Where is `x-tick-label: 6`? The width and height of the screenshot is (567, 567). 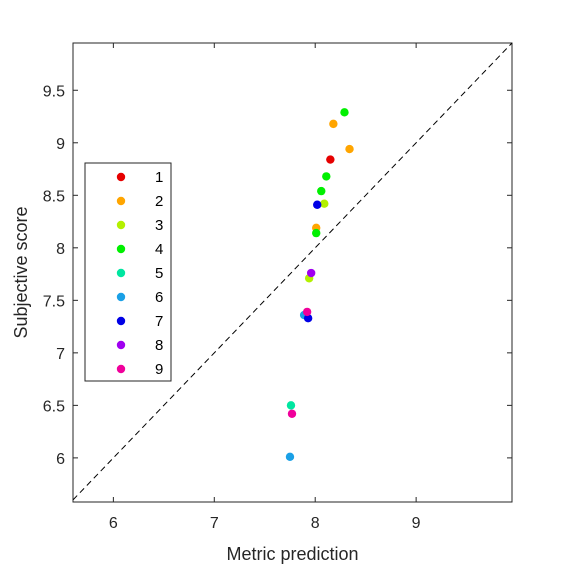
x-tick-label: 6 is located at coordinates (113, 523).